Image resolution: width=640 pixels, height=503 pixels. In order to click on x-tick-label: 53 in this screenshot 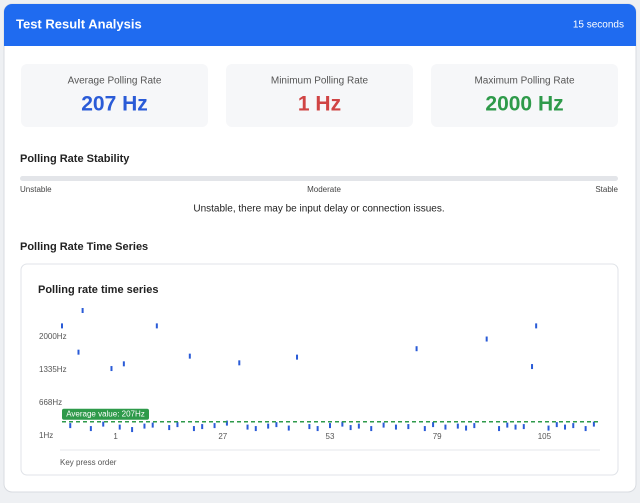, I will do `click(330, 436)`.